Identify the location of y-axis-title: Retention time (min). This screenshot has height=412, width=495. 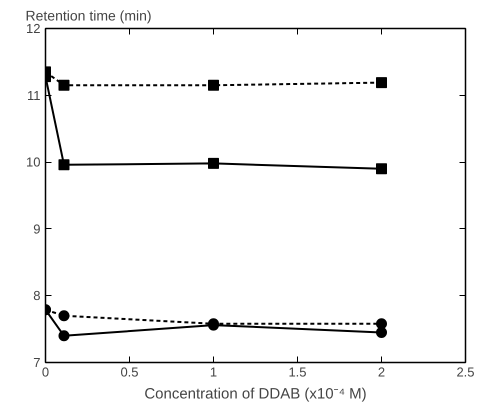
(89, 16).